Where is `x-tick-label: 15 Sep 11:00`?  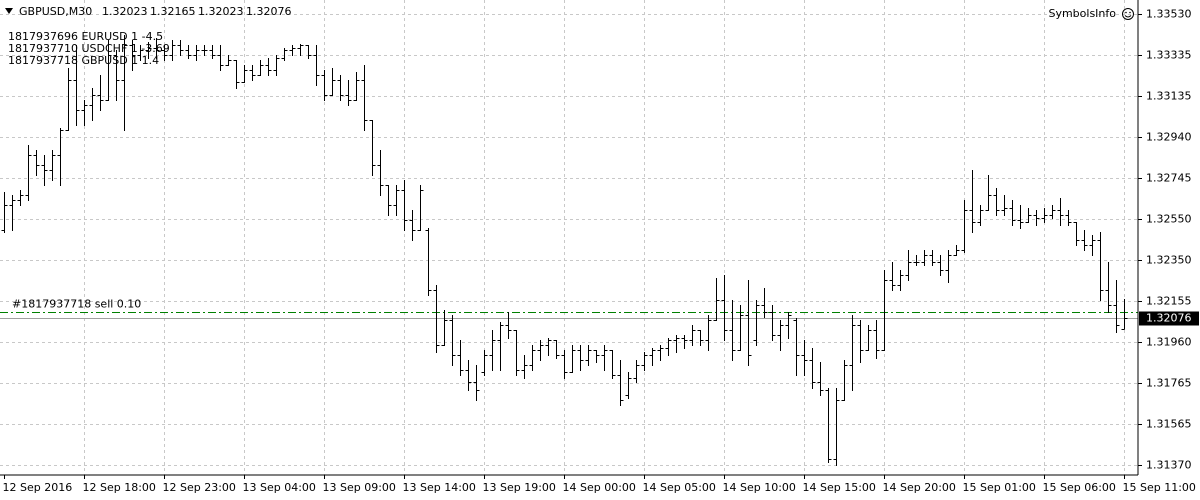
x-tick-label: 15 Sep 11:00 is located at coordinates (1159, 487).